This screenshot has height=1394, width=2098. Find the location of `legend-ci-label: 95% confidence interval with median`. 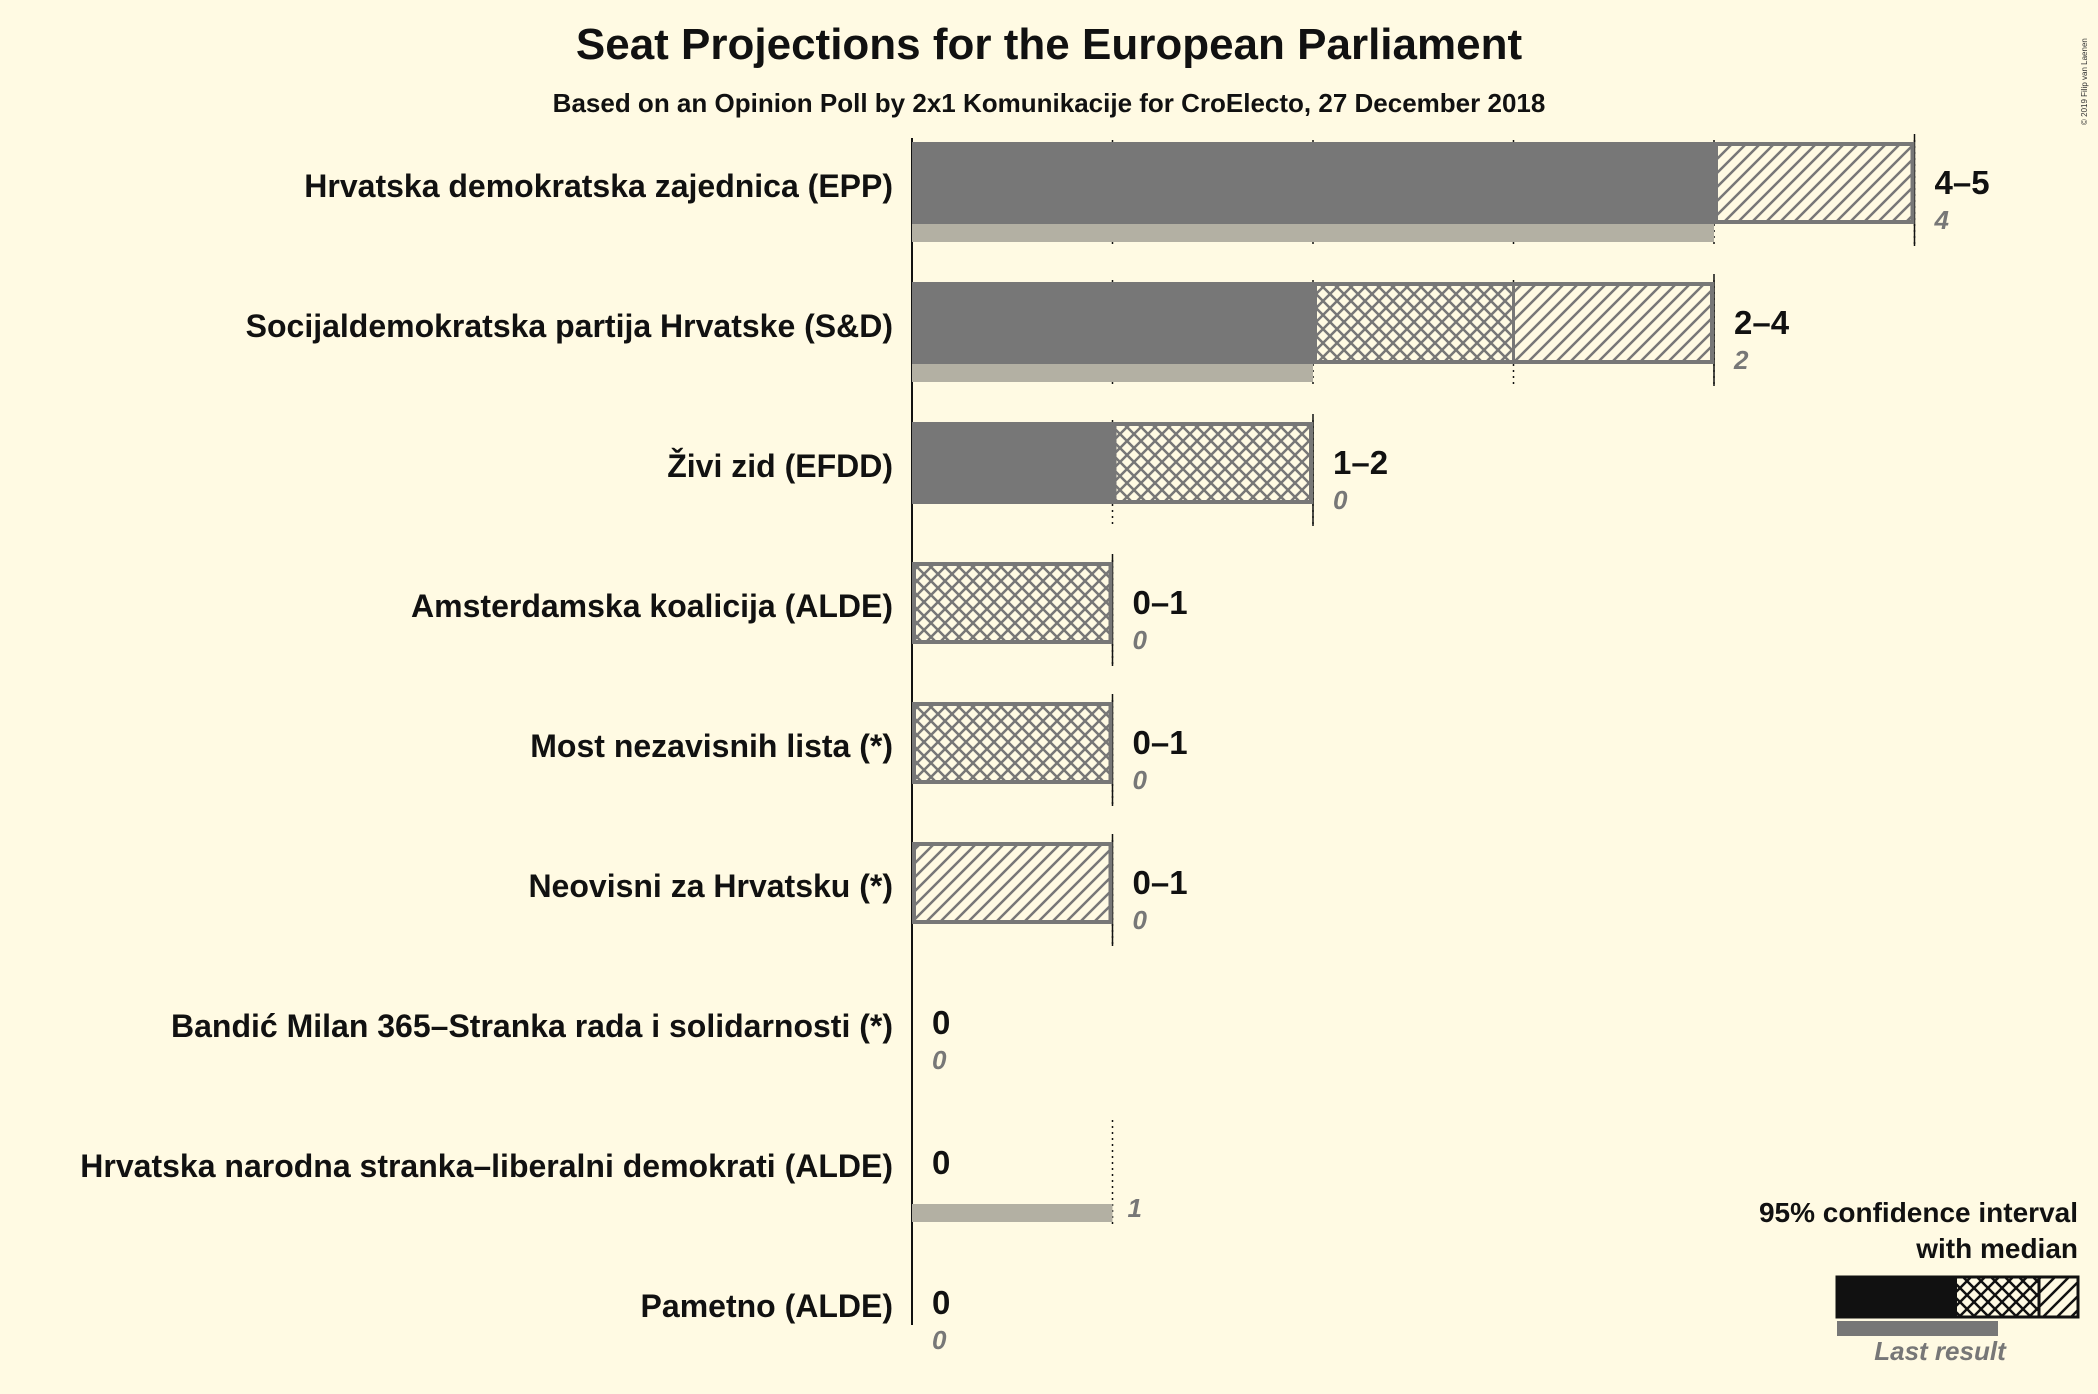

legend-ci-label: 95% confidence interval with median is located at coordinates (1878, 1231).